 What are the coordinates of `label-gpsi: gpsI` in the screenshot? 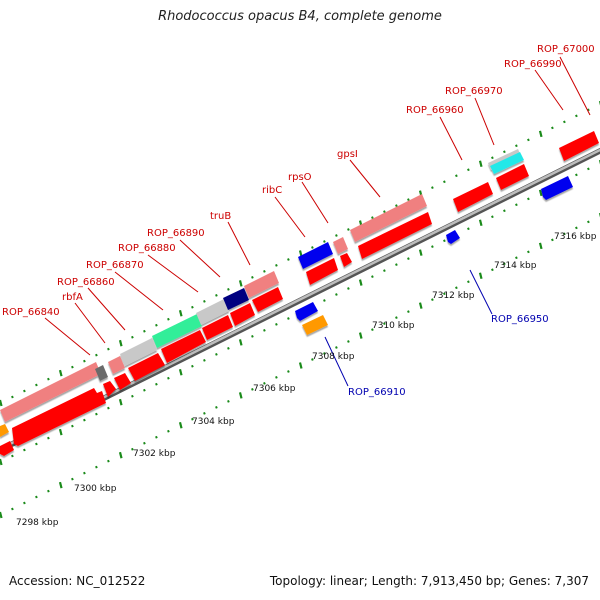 It's located at (347, 154).